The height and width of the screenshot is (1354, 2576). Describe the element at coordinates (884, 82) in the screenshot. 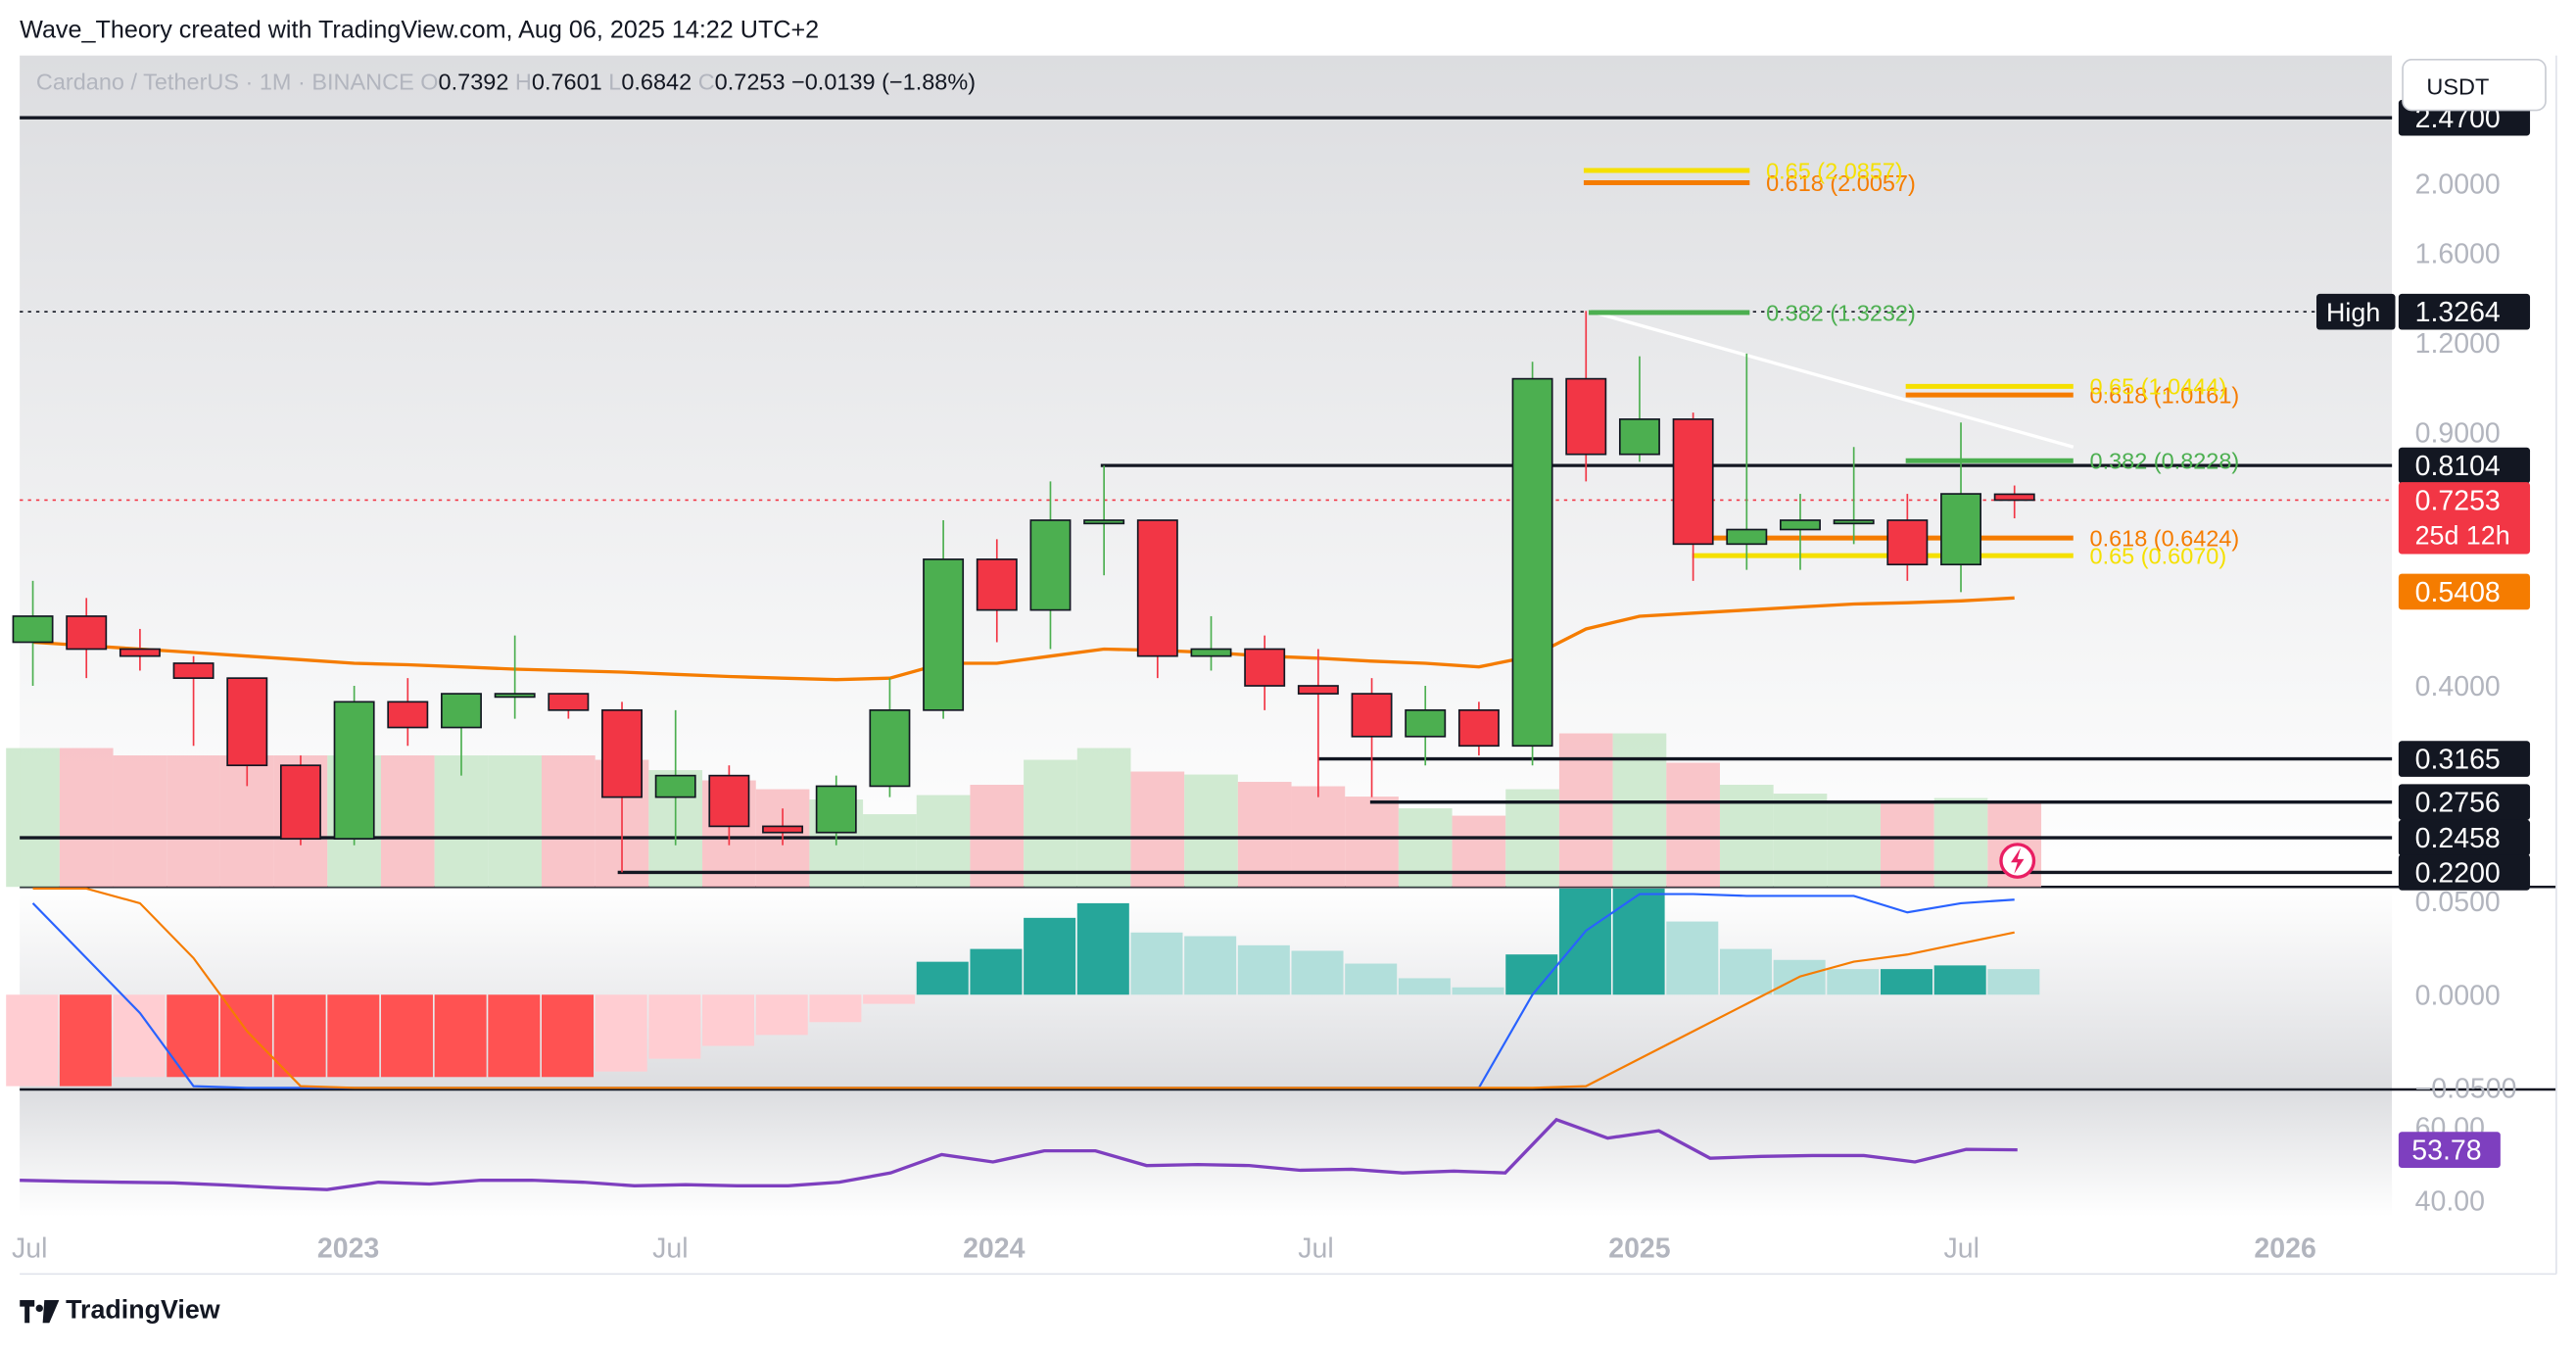

I see `change-value: −0.0139 (−1.88%)` at that location.